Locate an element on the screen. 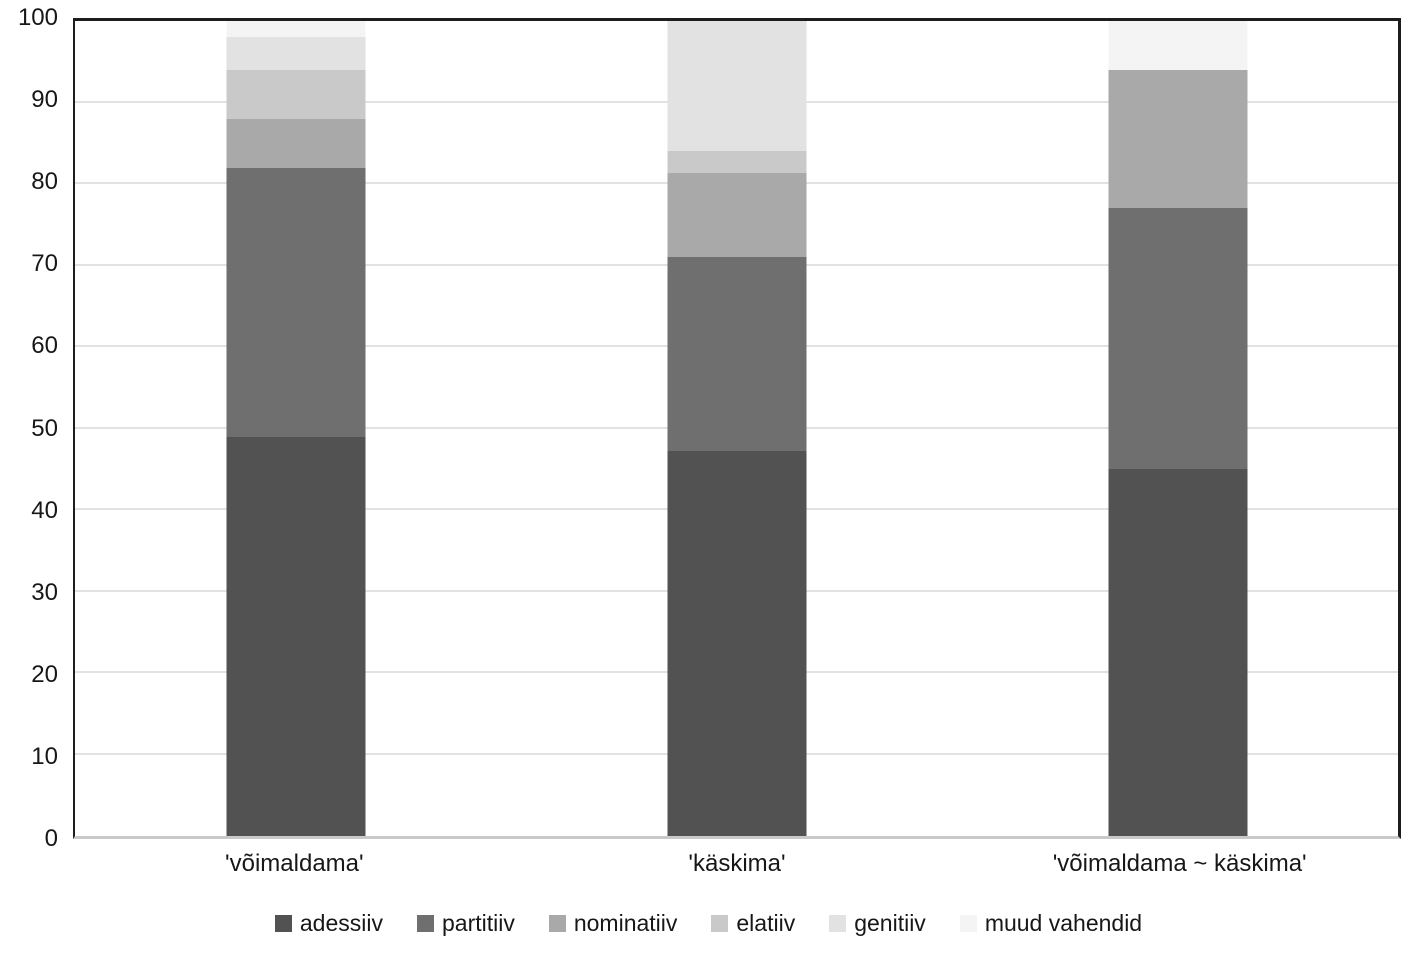 This screenshot has height=957, width=1417. legend-item-nominatiiv: nominatiiv is located at coordinates (613, 923).